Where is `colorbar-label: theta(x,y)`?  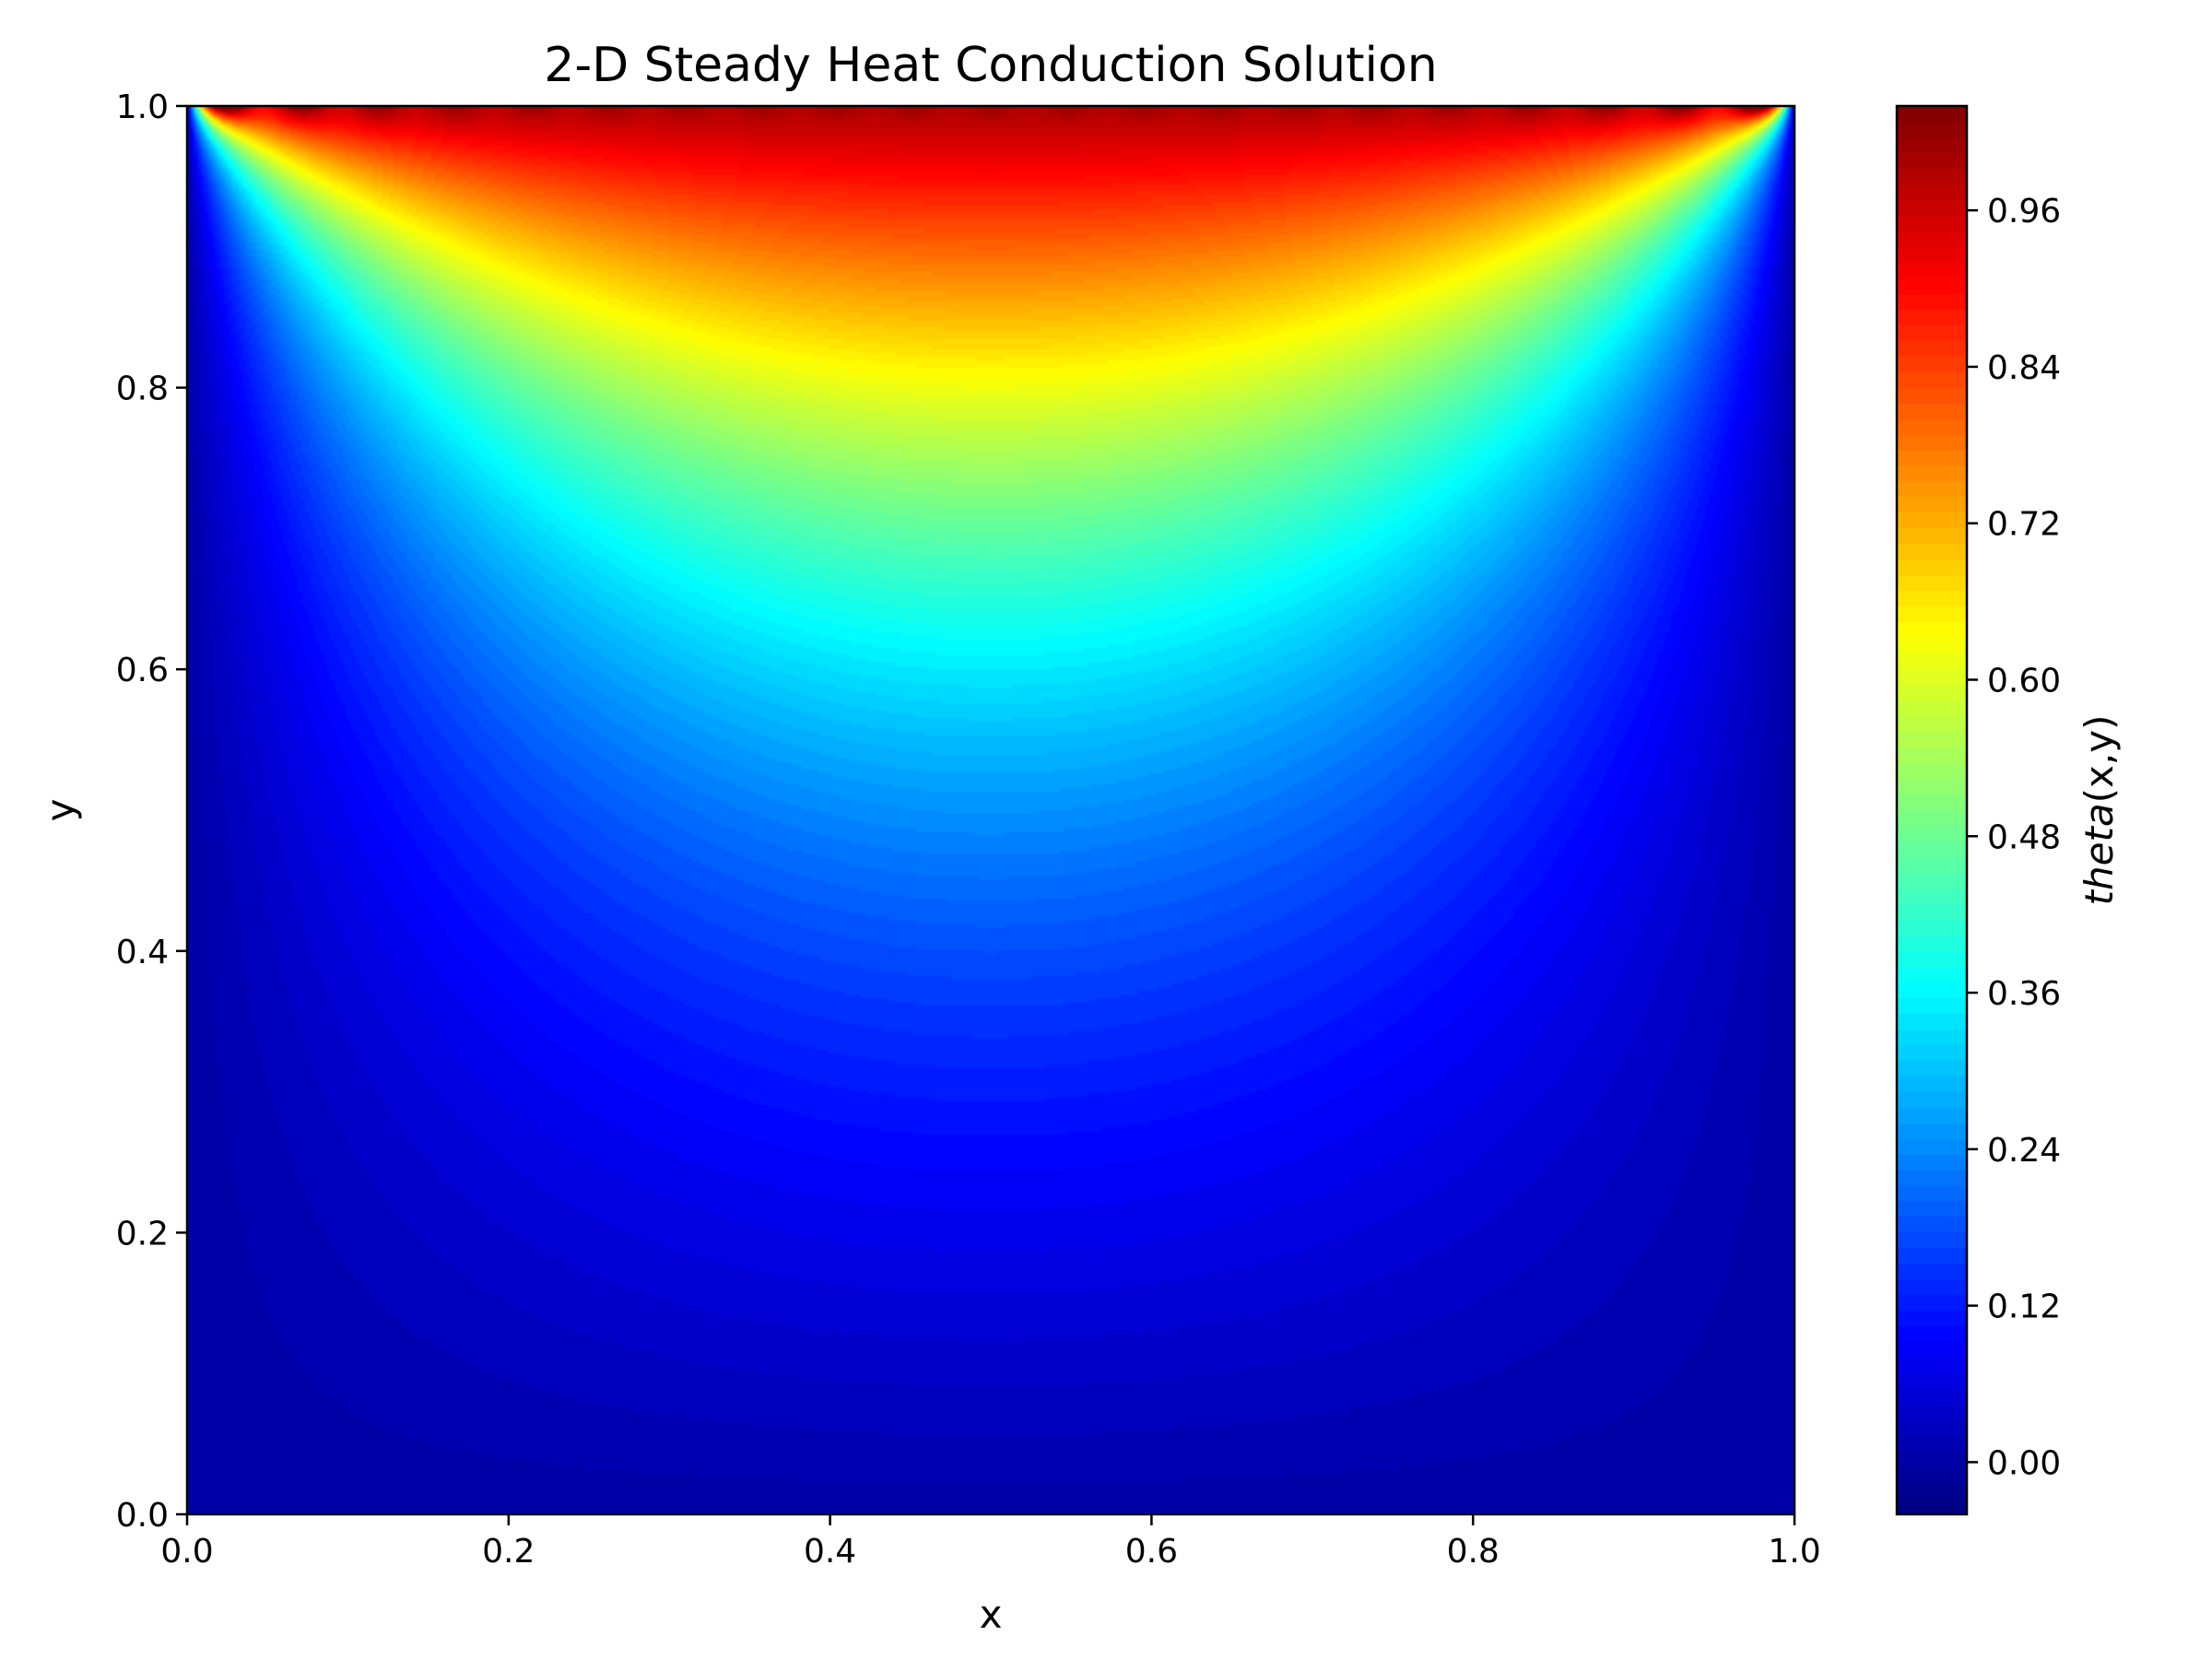
colorbar-label: theta(x,y) is located at coordinates (2099, 810).